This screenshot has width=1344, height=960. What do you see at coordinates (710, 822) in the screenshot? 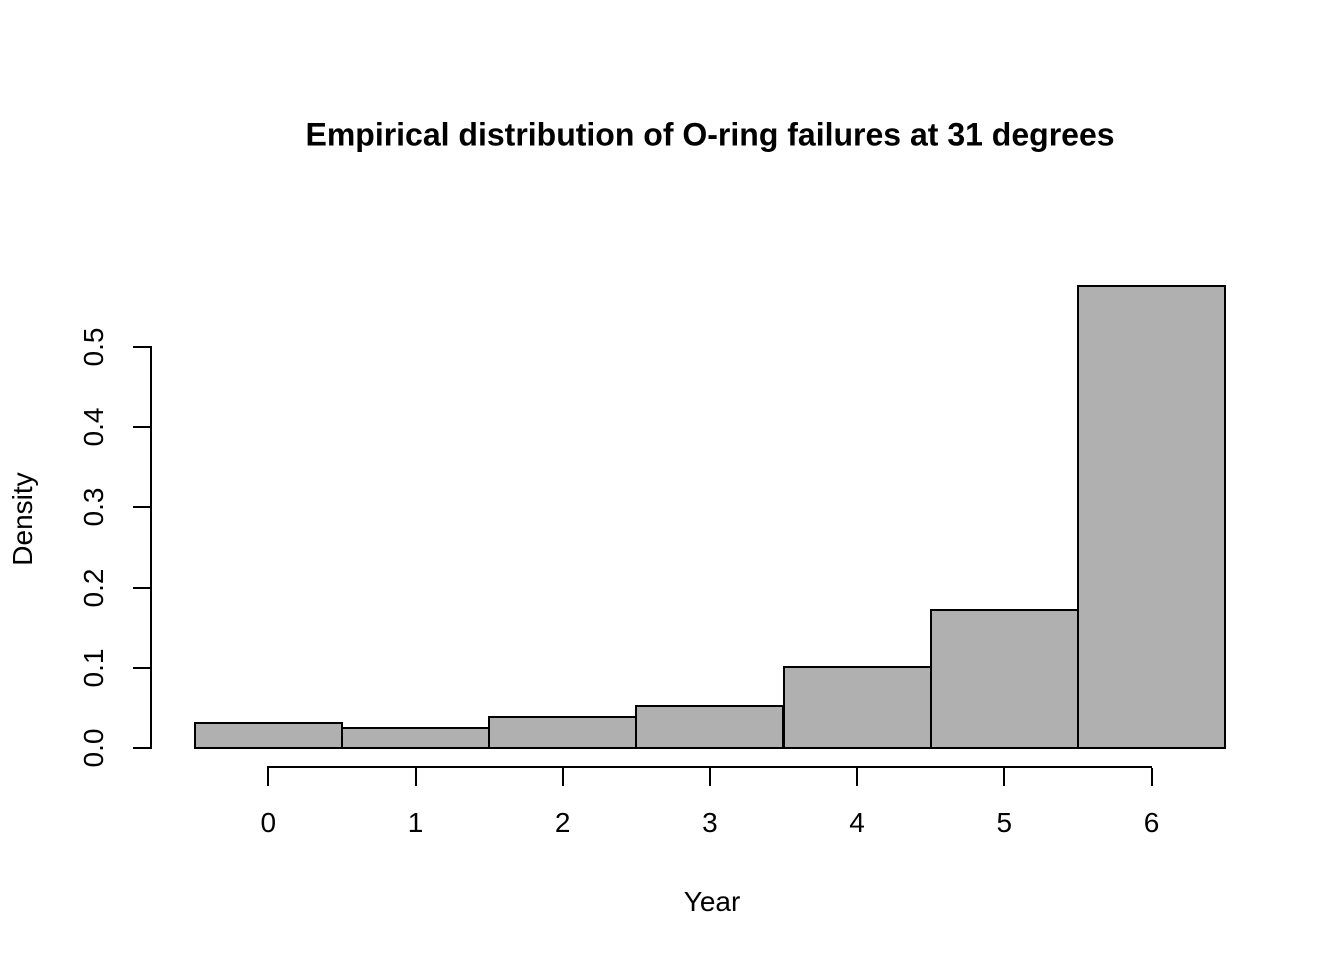
I see `x-tick-label: 3` at bounding box center [710, 822].